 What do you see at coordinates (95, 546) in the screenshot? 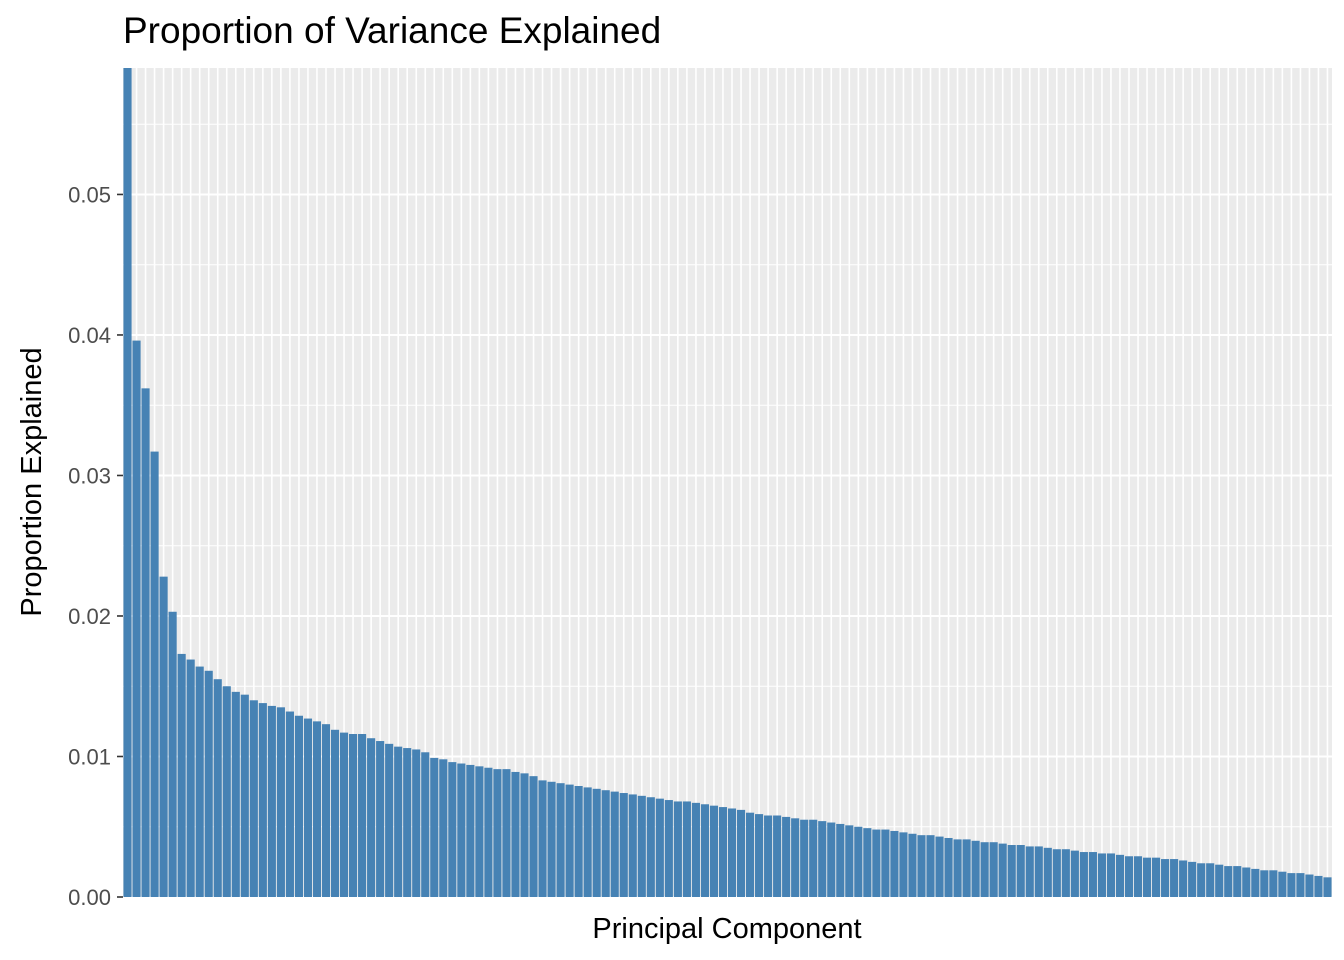
I see `y-axis-ticks: 0.00 0.01 0.02 0.03 0.04 0.05` at bounding box center [95, 546].